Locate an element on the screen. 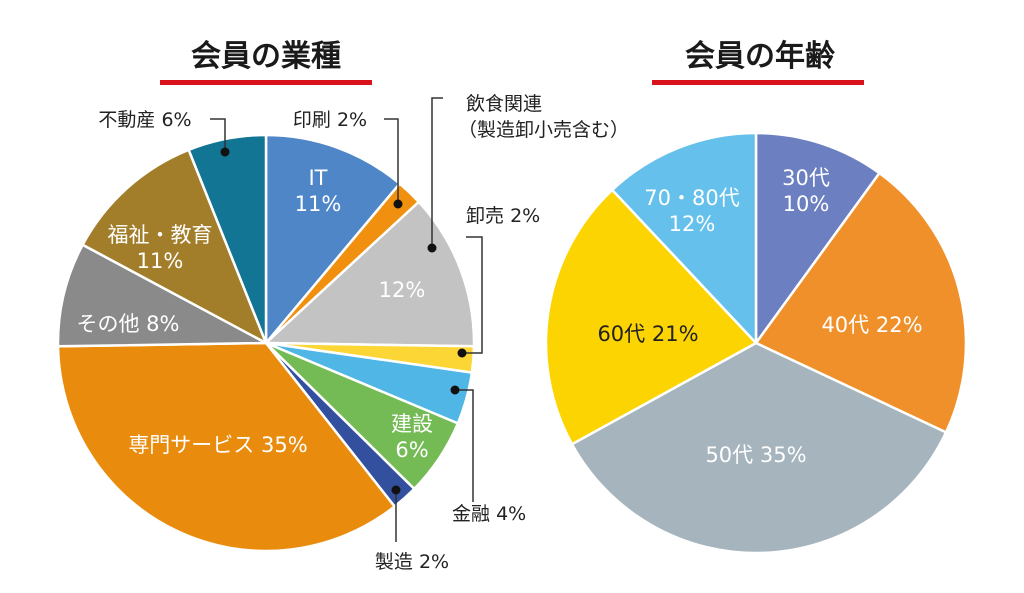 The height and width of the screenshot is (593, 1024). slice-label-60s: 60代 21% is located at coordinates (647, 334).